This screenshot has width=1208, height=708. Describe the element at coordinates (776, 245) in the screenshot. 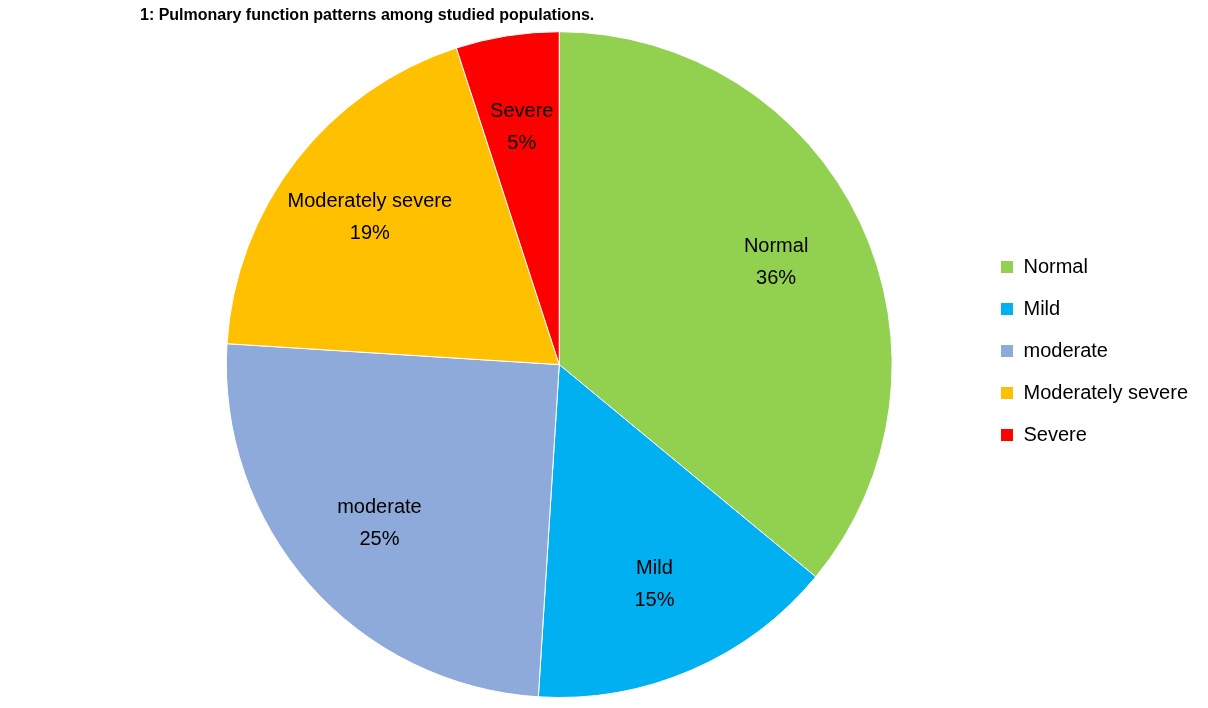

I see `slice-label: Normal` at that location.